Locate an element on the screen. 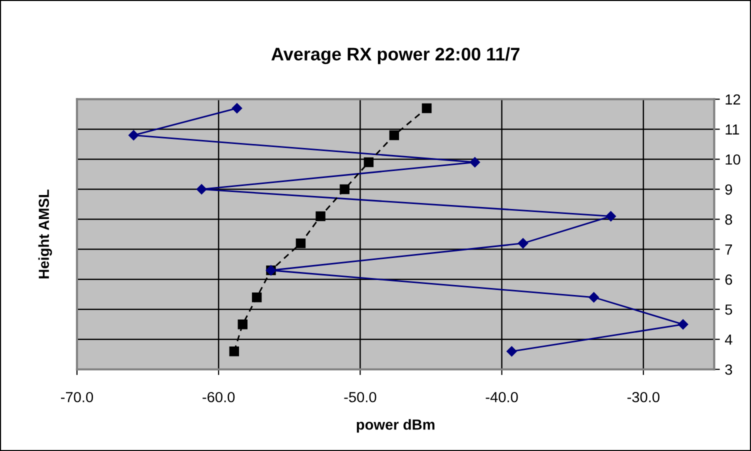 Image resolution: width=751 pixels, height=451 pixels. chart-title: Average RX power 22:00 11/7 is located at coordinates (395, 55).